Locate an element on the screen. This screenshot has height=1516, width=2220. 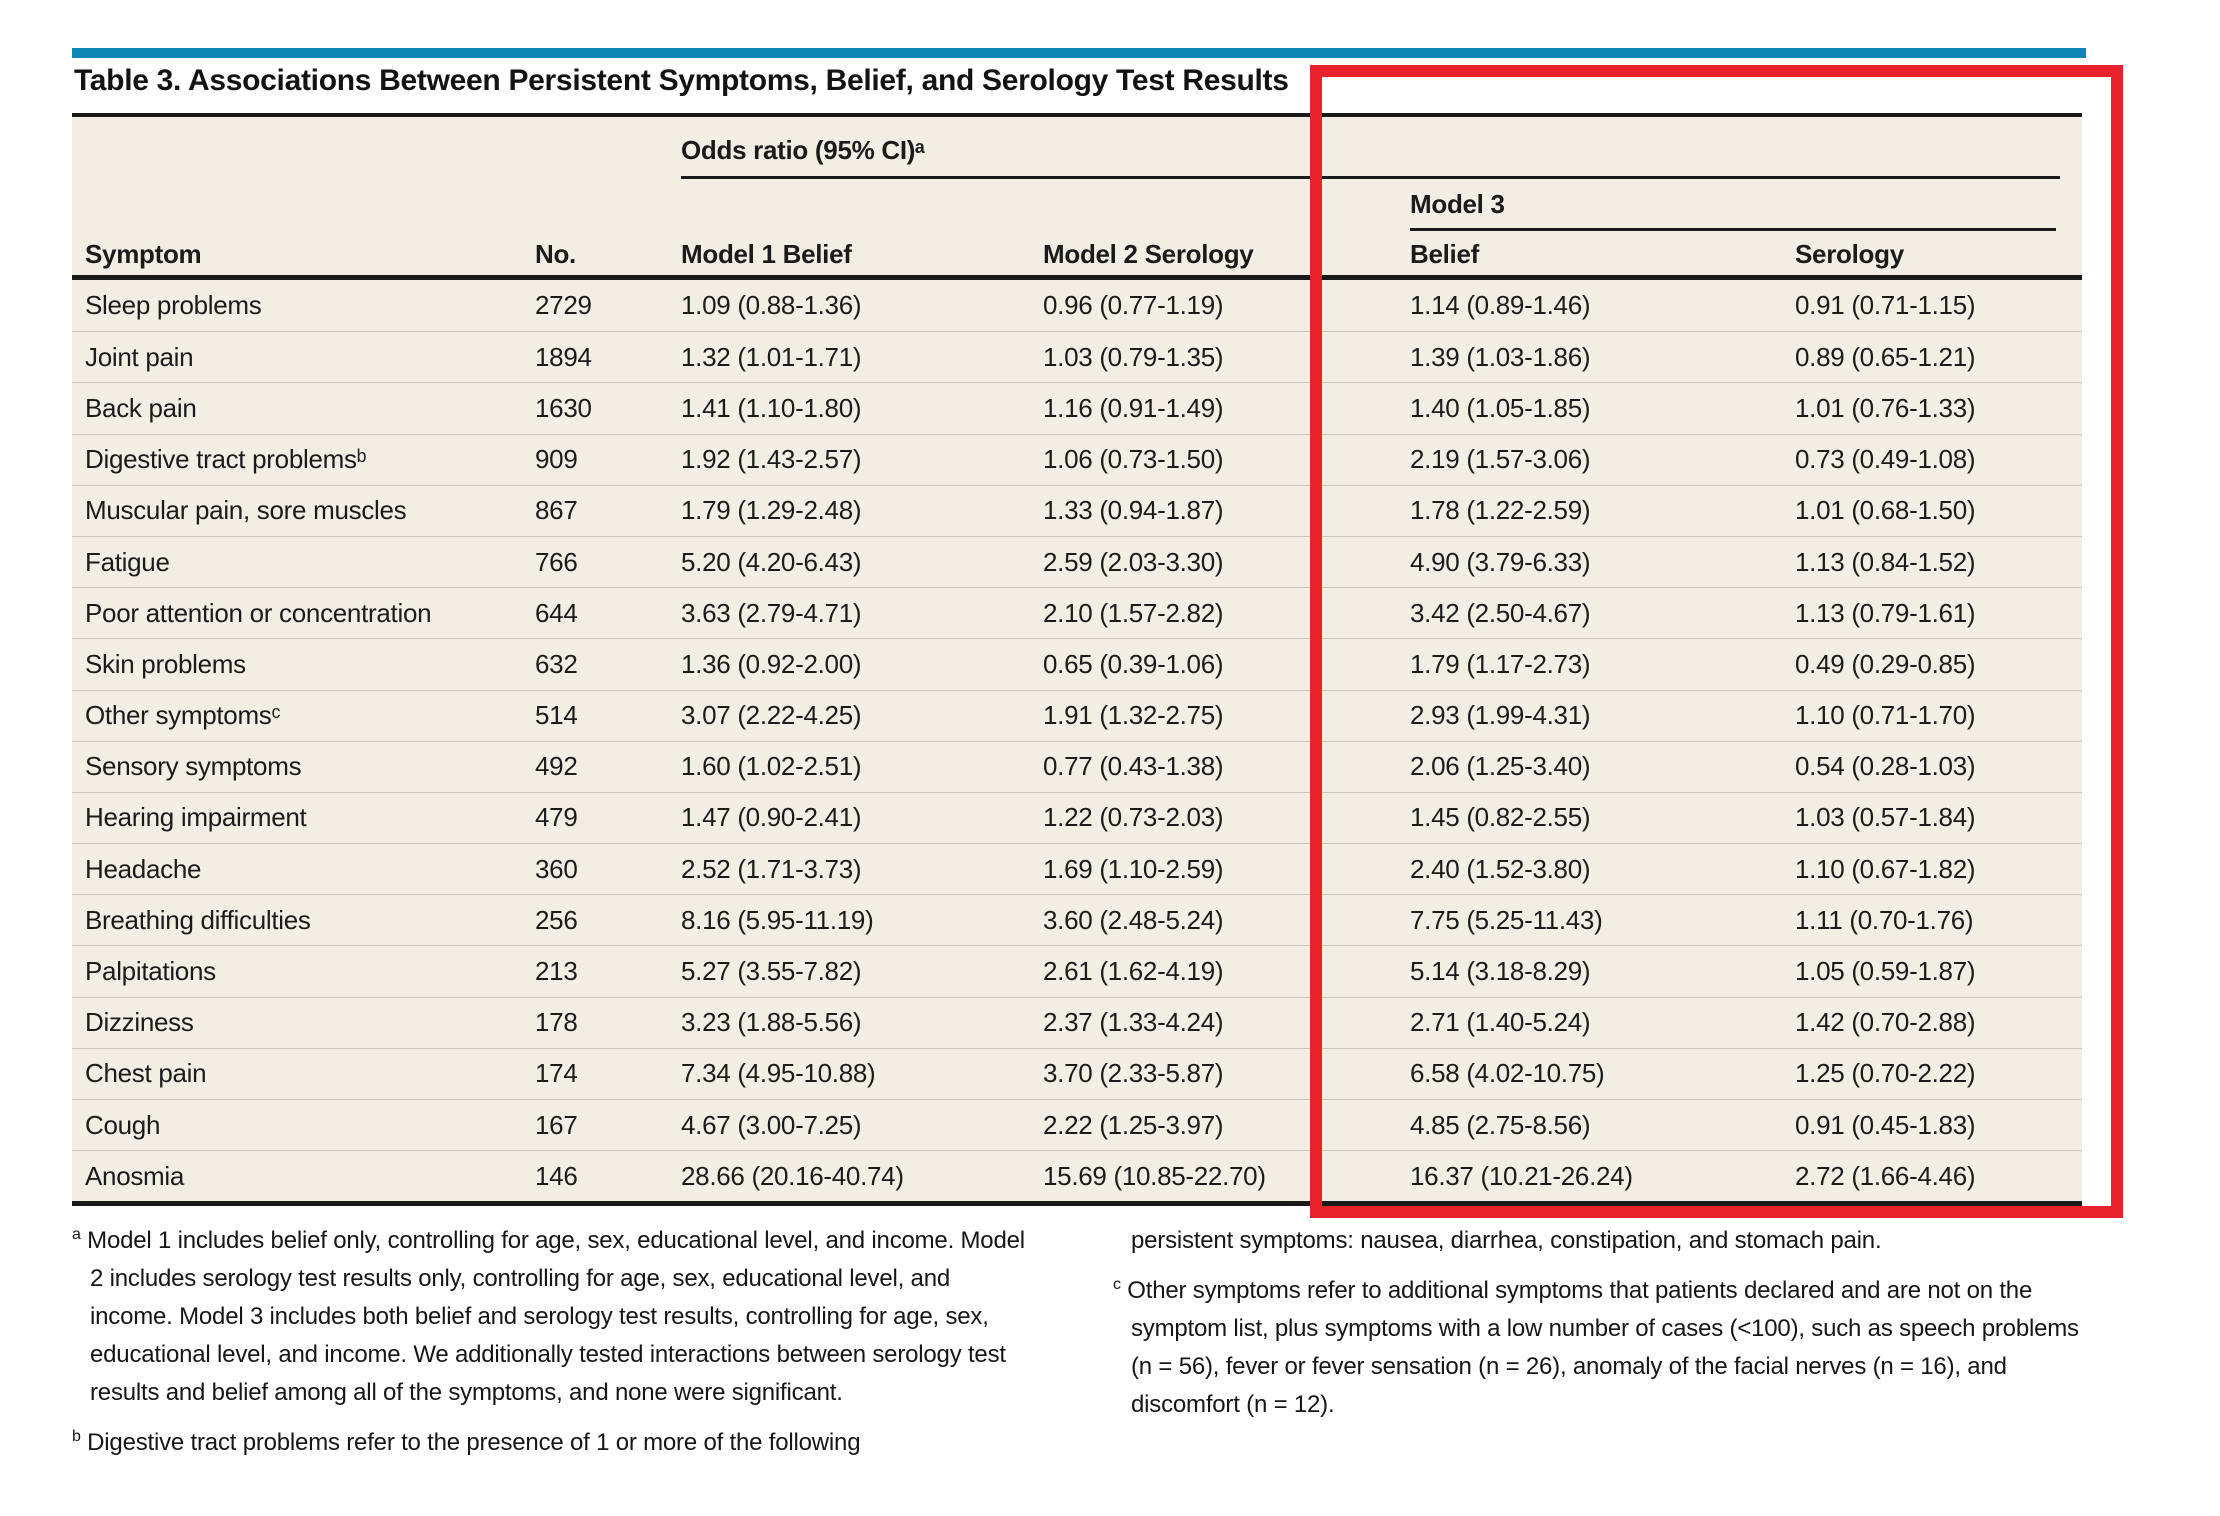
cell-model3-belief: 4.85 (2.75-8.56) is located at coordinates (1500, 1124).